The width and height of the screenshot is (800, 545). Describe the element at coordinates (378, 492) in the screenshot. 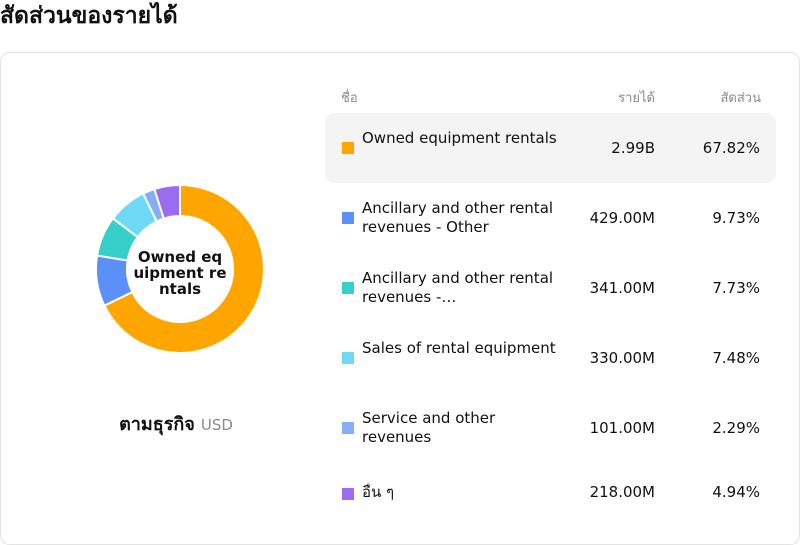

I see `row-name: อื่น ๆ` at that location.